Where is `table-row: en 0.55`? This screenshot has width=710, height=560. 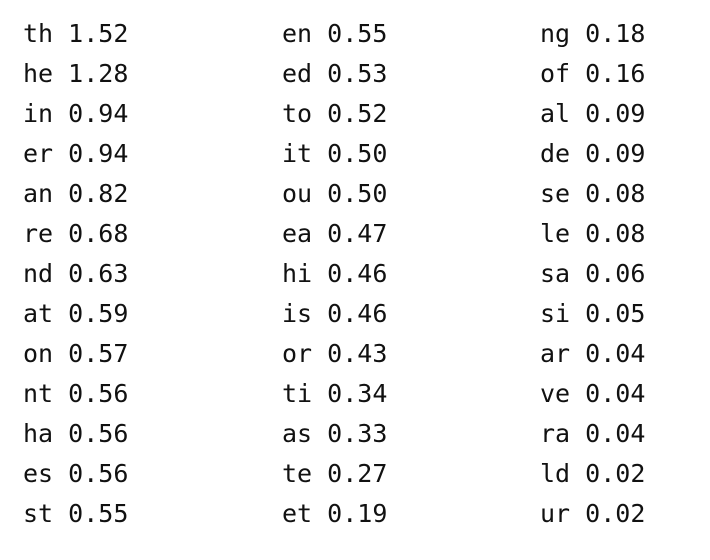 table-row: en 0.55 is located at coordinates (334, 34).